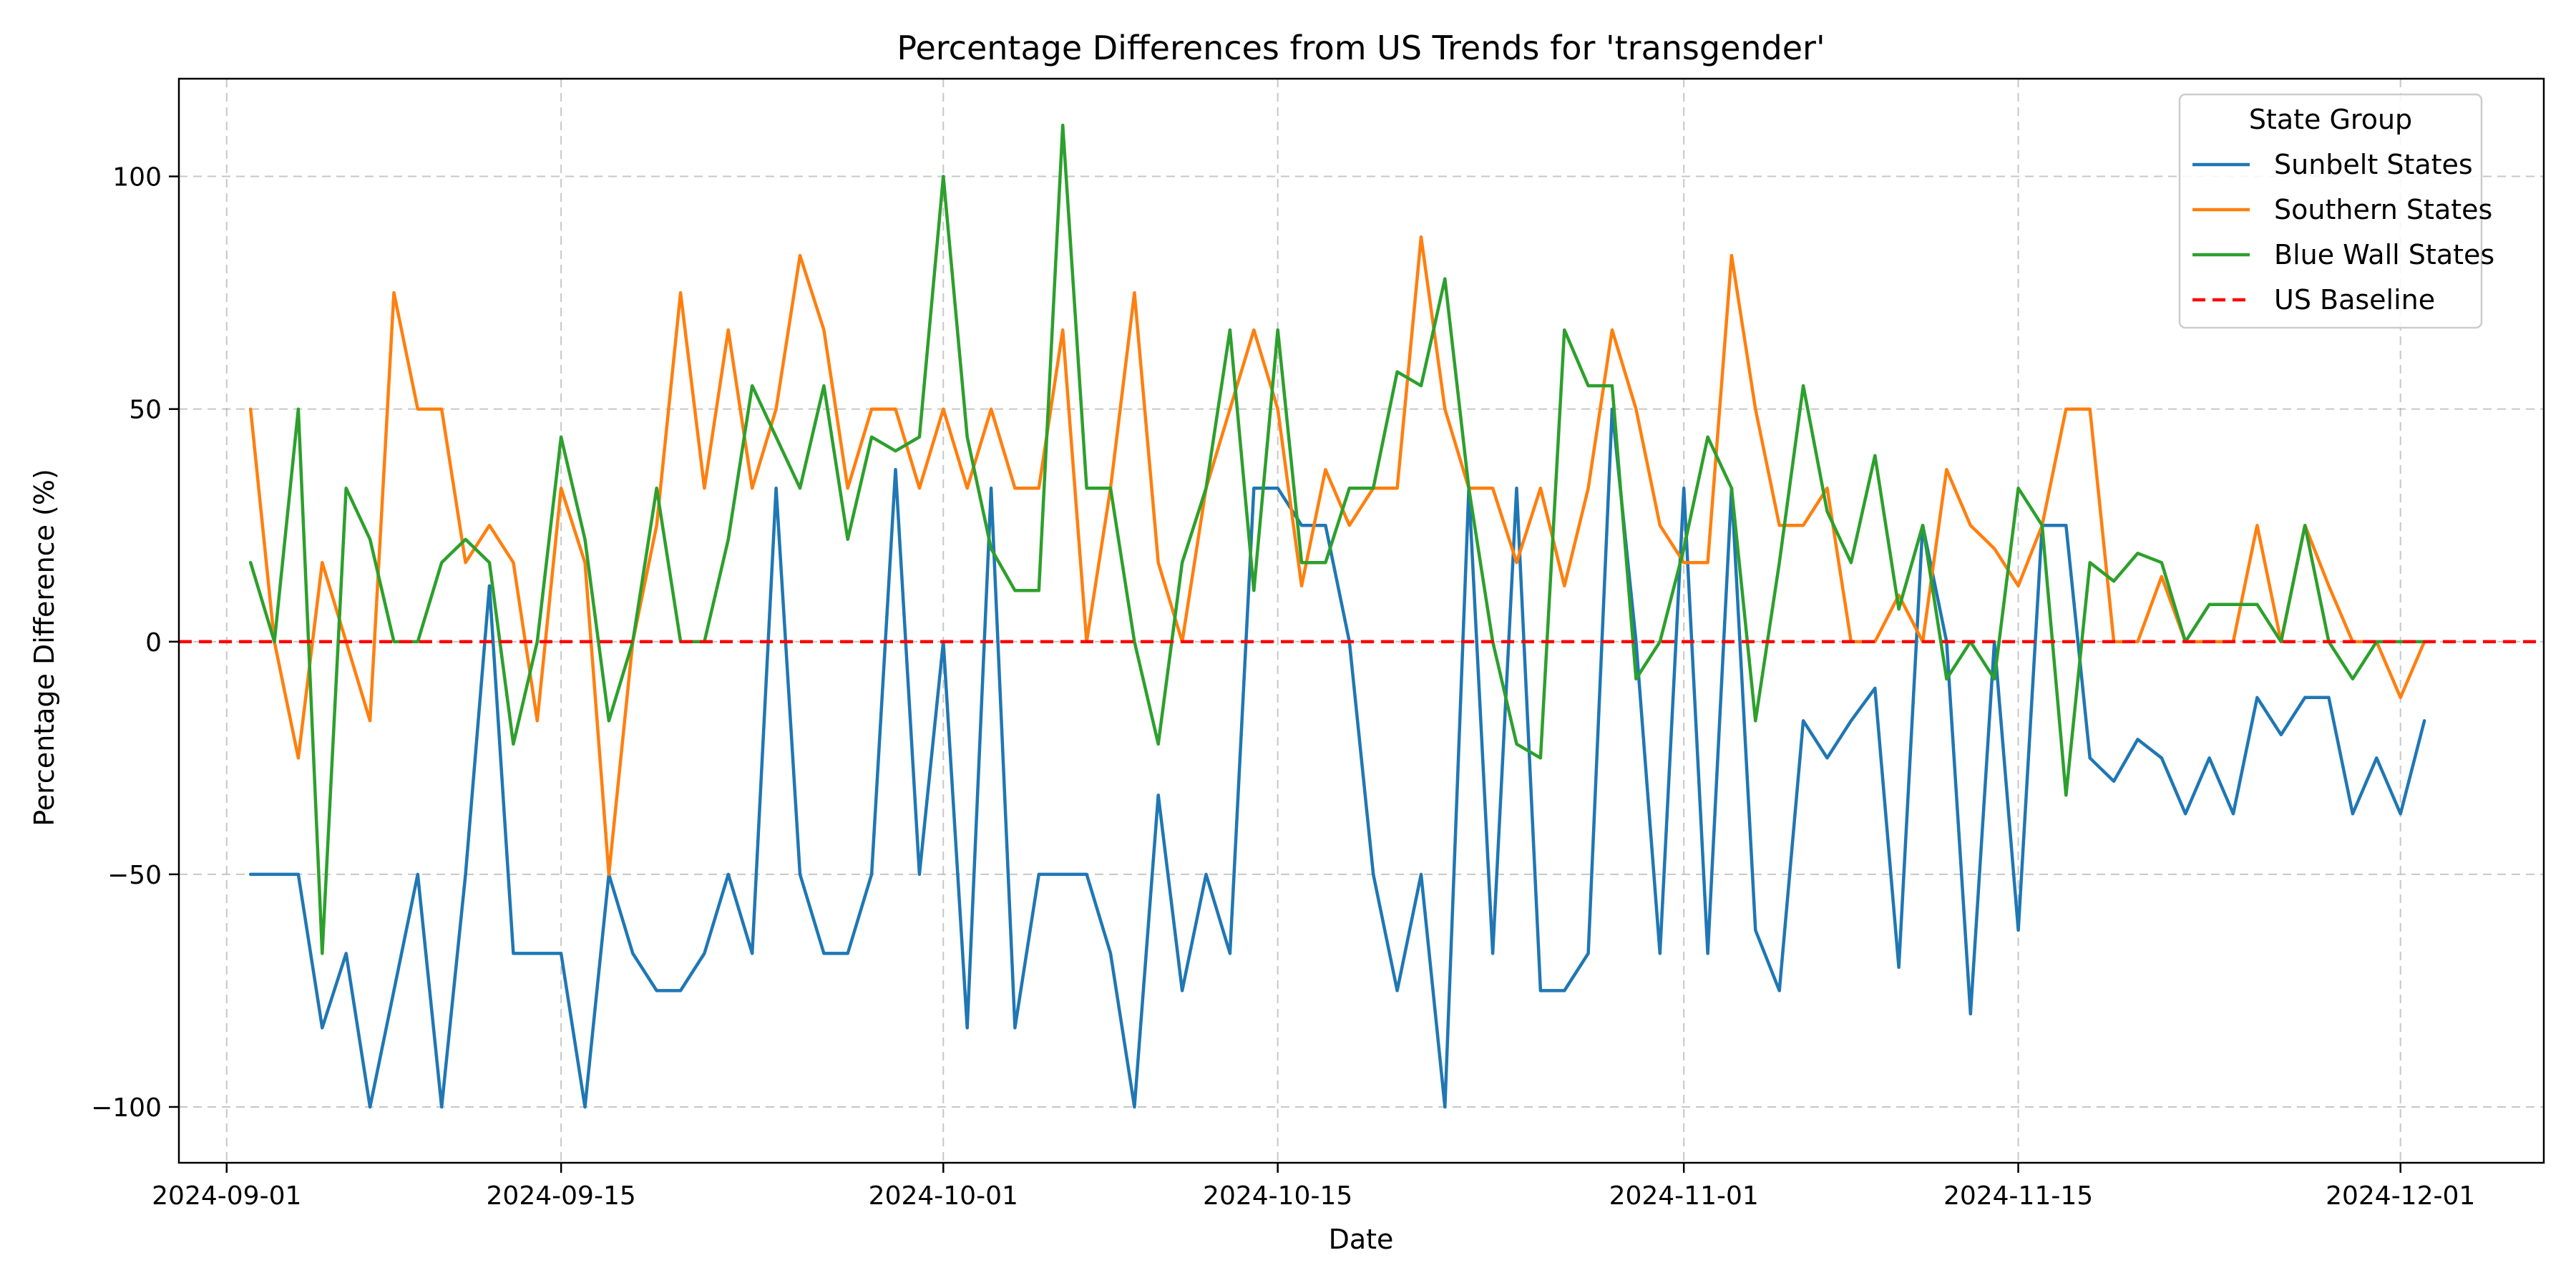  Describe the element at coordinates (1277, 1196) in the screenshot. I see `x-tick-label: 2024-10-15` at that location.